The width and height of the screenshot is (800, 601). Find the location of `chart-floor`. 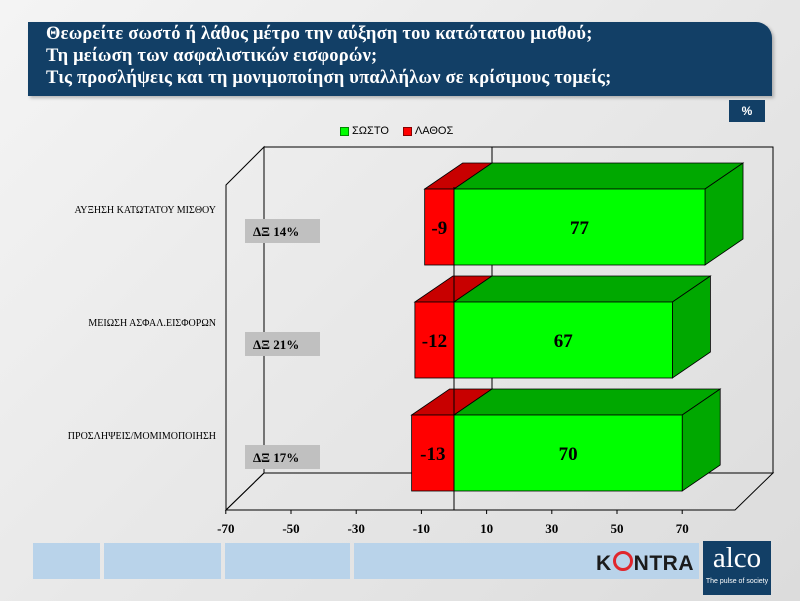

chart-floor is located at coordinates (499, 491).